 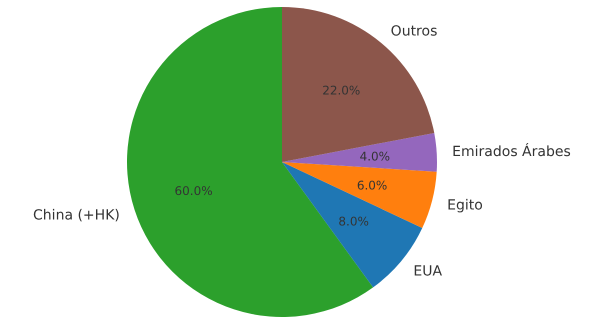 What do you see at coordinates (341, 91) in the screenshot?
I see `data-label: 22.0%` at bounding box center [341, 91].